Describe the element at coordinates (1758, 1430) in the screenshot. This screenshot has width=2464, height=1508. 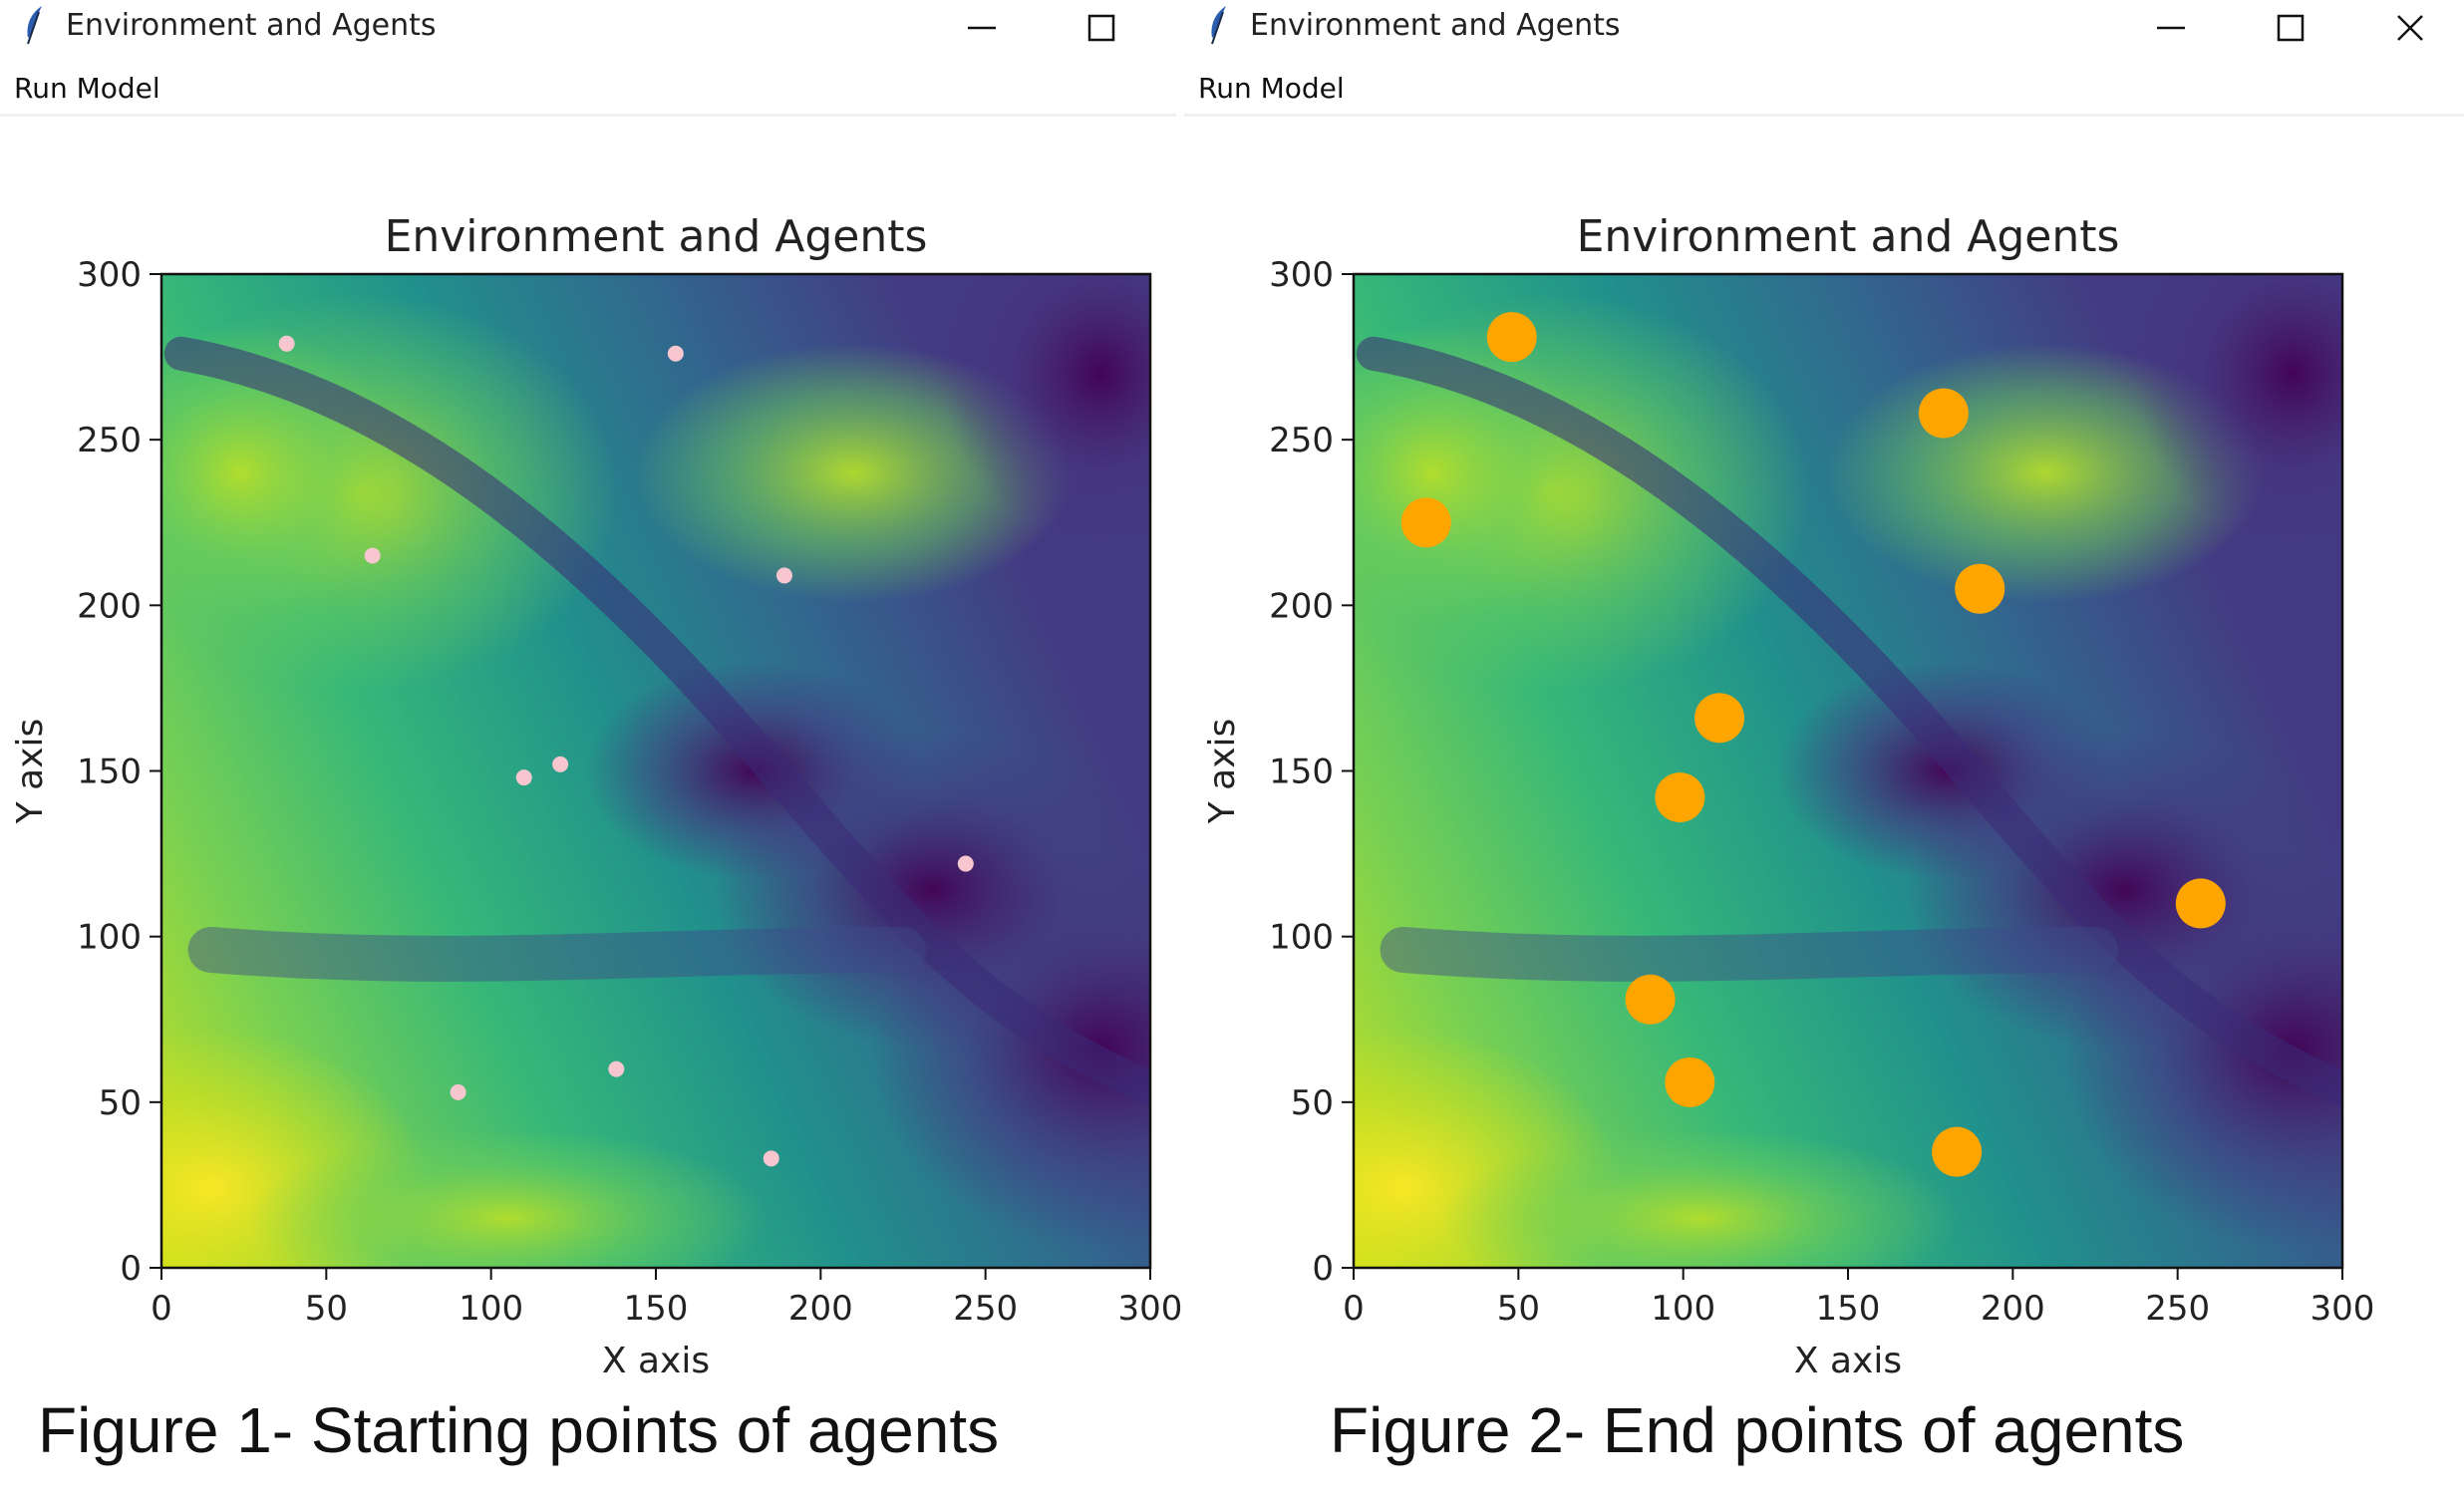
I see `figure-caption: Figure 2- End points of agents` at that location.